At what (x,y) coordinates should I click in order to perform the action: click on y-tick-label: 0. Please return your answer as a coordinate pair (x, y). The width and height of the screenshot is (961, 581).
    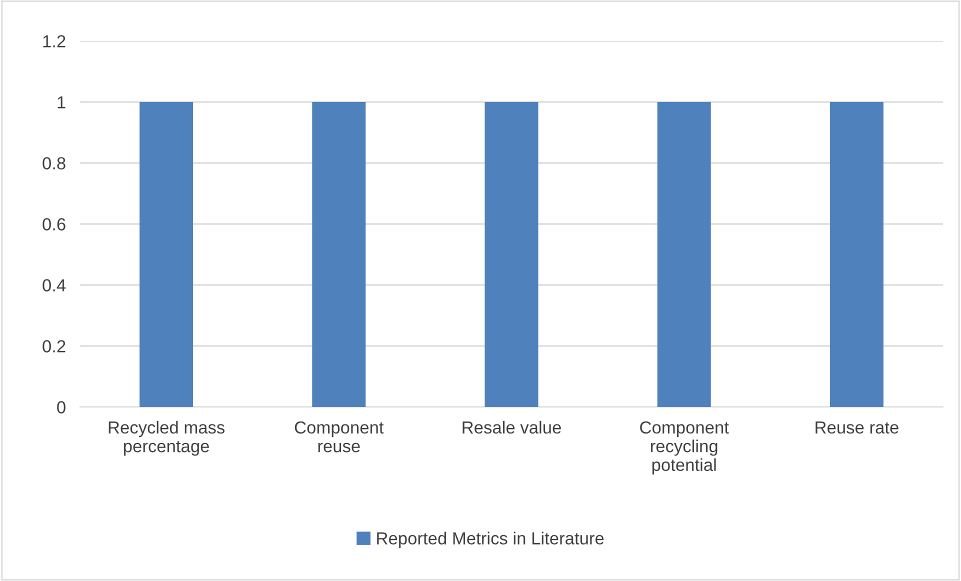
    Looking at the image, I should click on (61, 407).